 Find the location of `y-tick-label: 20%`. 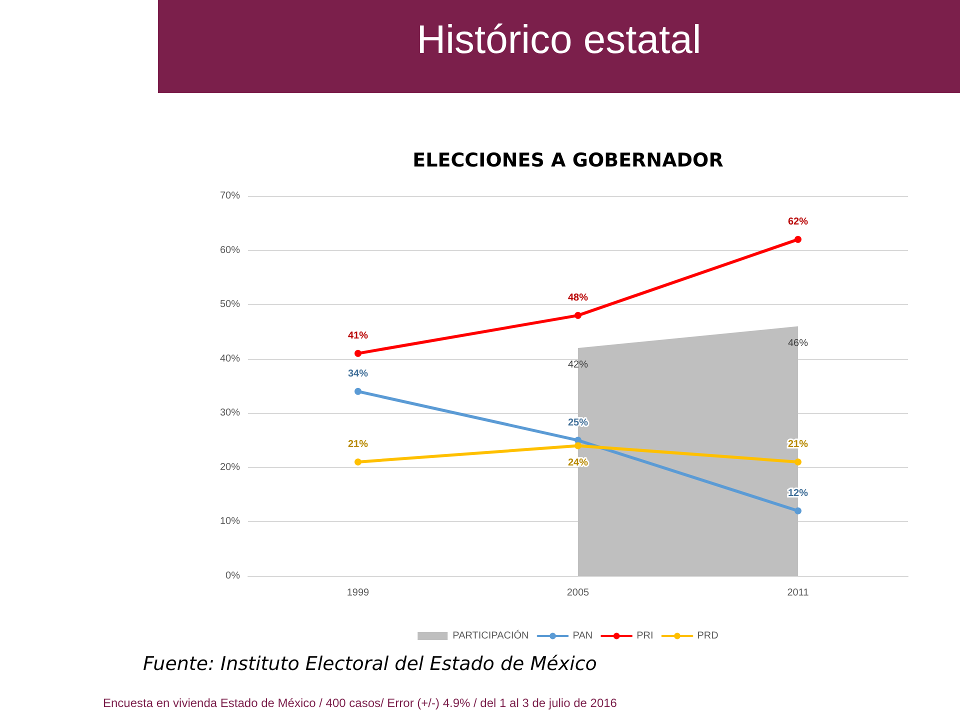

y-tick-label: 20% is located at coordinates (230, 467).